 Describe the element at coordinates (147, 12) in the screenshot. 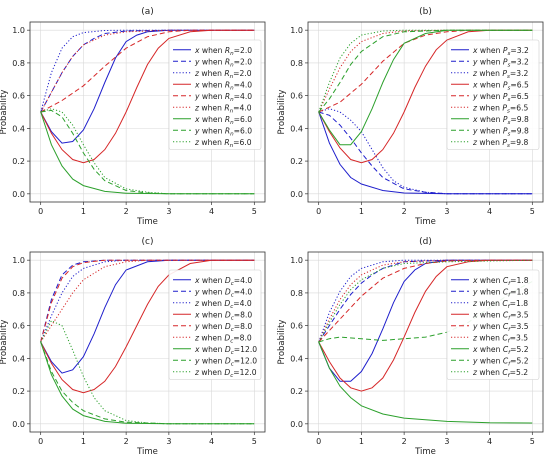

I see `panel-title: (a)` at that location.